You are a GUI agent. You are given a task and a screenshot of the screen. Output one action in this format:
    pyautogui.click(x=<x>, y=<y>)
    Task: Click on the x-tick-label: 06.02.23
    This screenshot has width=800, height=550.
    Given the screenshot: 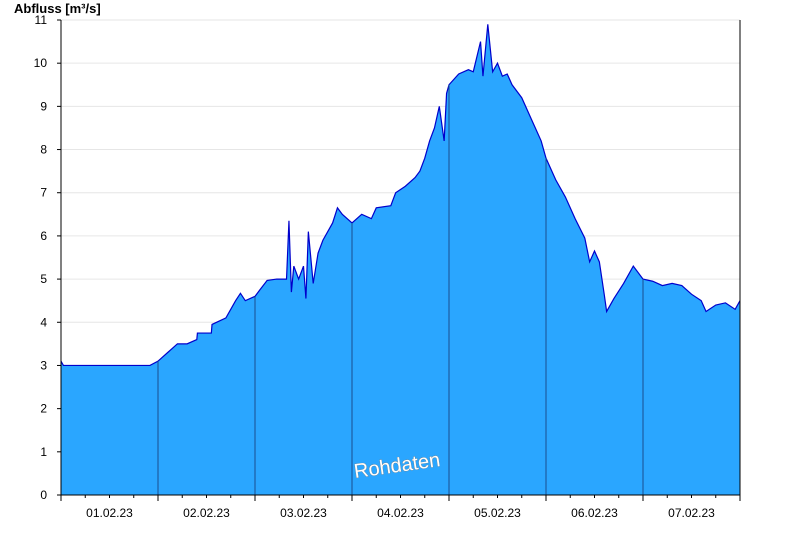 What is the action you would take?
    pyautogui.click(x=594, y=513)
    